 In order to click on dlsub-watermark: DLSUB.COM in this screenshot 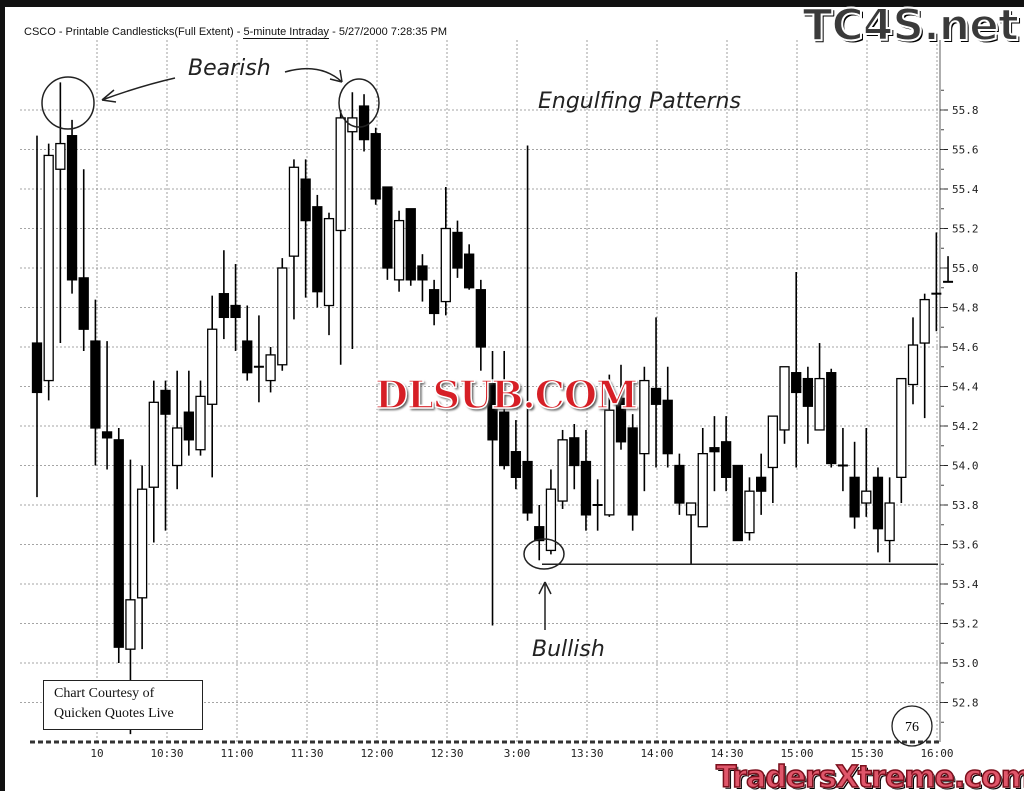, I will do `click(506, 394)`.